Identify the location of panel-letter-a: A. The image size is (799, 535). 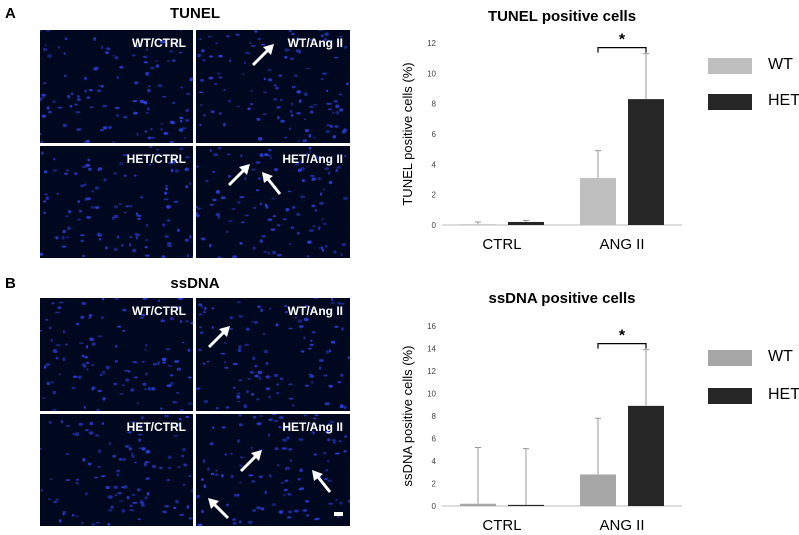
(10, 13).